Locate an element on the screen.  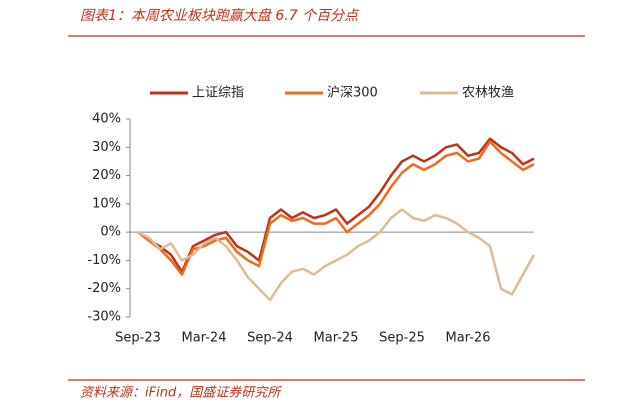
y-tick-label: 20% is located at coordinates (106, 175).